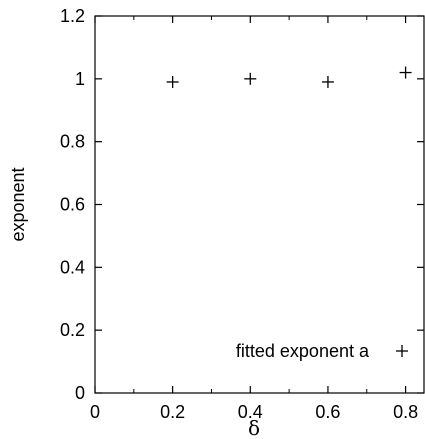 The width and height of the screenshot is (425, 439). What do you see at coordinates (80, 393) in the screenshot?
I see `y-tick-label: 0` at bounding box center [80, 393].